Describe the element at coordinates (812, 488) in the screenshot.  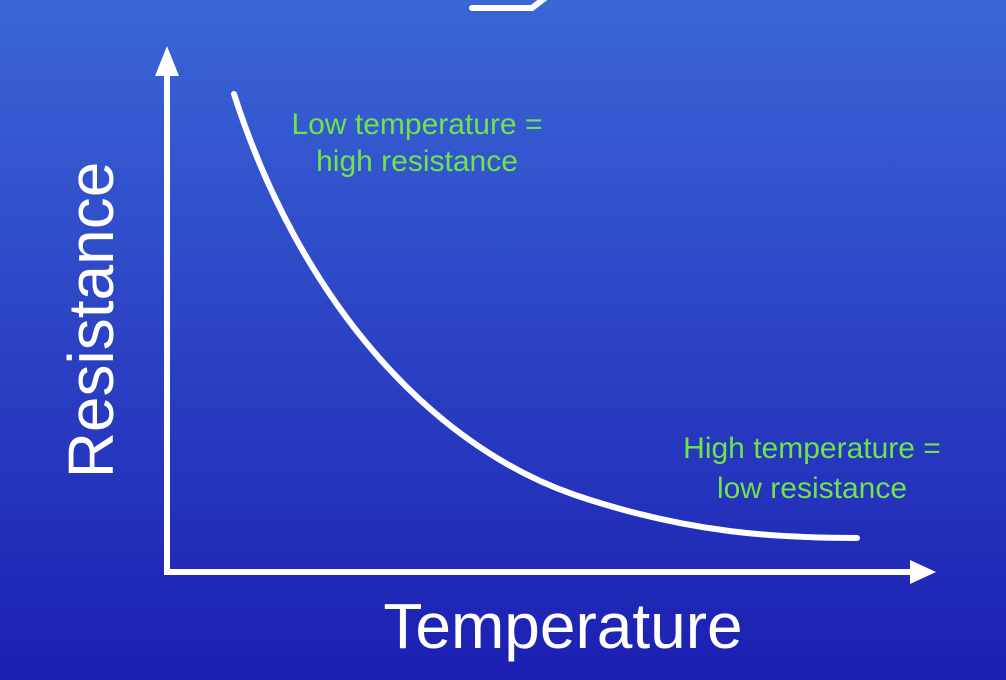
I see `annotation-high-temp-line2: low resistance` at that location.